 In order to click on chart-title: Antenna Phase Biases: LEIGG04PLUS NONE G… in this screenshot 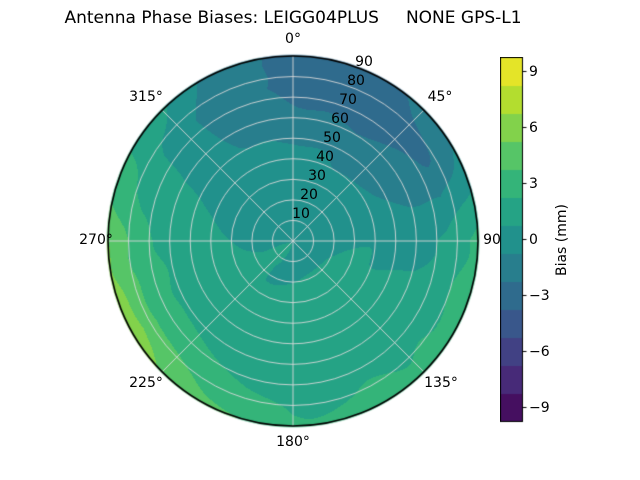, I will do `click(293, 18)`.